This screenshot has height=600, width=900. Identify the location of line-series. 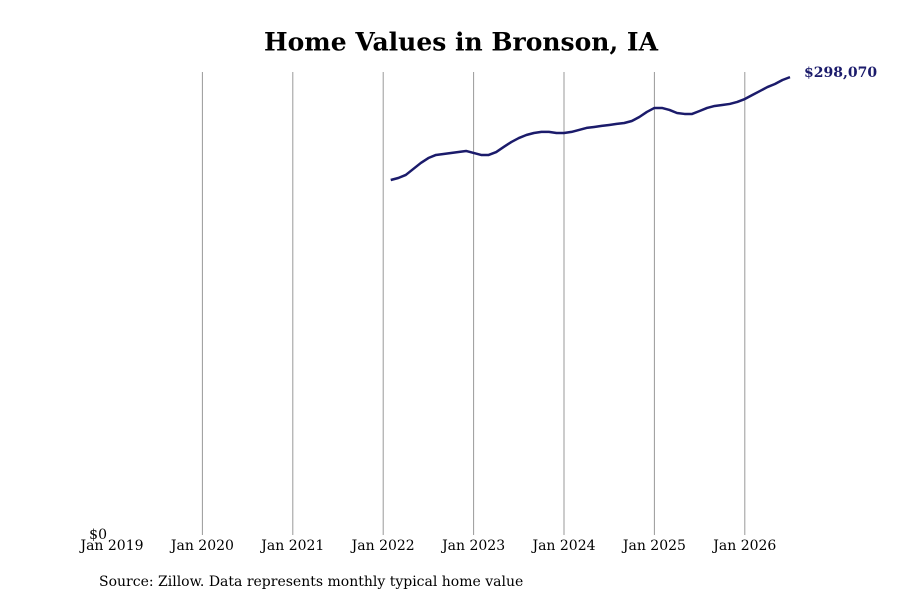
(590, 128).